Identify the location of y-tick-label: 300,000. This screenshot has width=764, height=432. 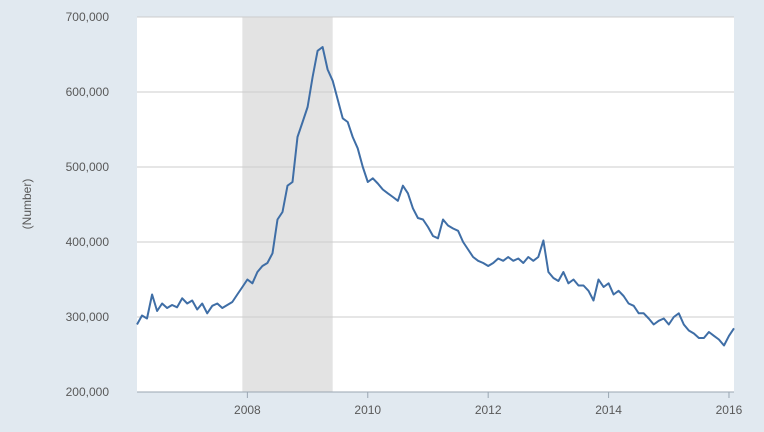
(88, 317).